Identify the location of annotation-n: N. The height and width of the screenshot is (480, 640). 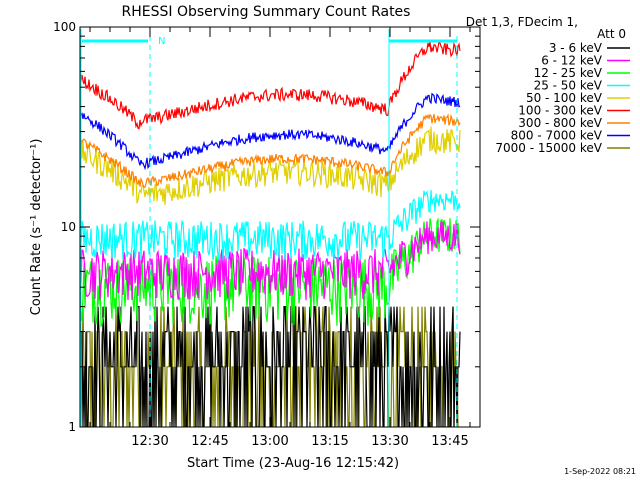
(161, 41).